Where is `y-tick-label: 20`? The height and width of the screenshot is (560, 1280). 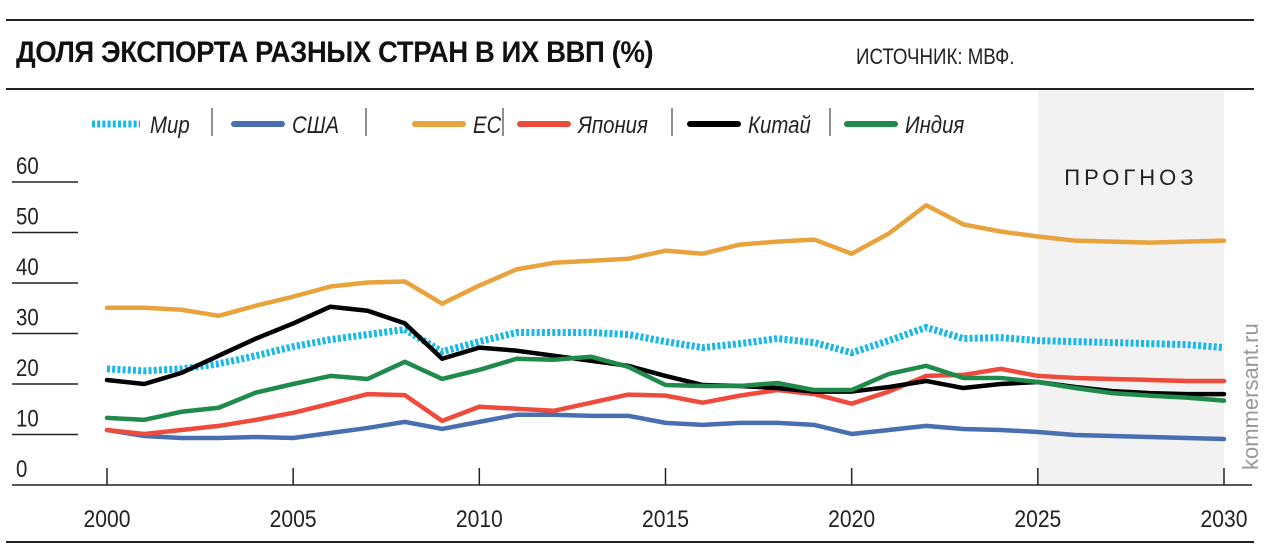 y-tick-label: 20 is located at coordinates (27, 367).